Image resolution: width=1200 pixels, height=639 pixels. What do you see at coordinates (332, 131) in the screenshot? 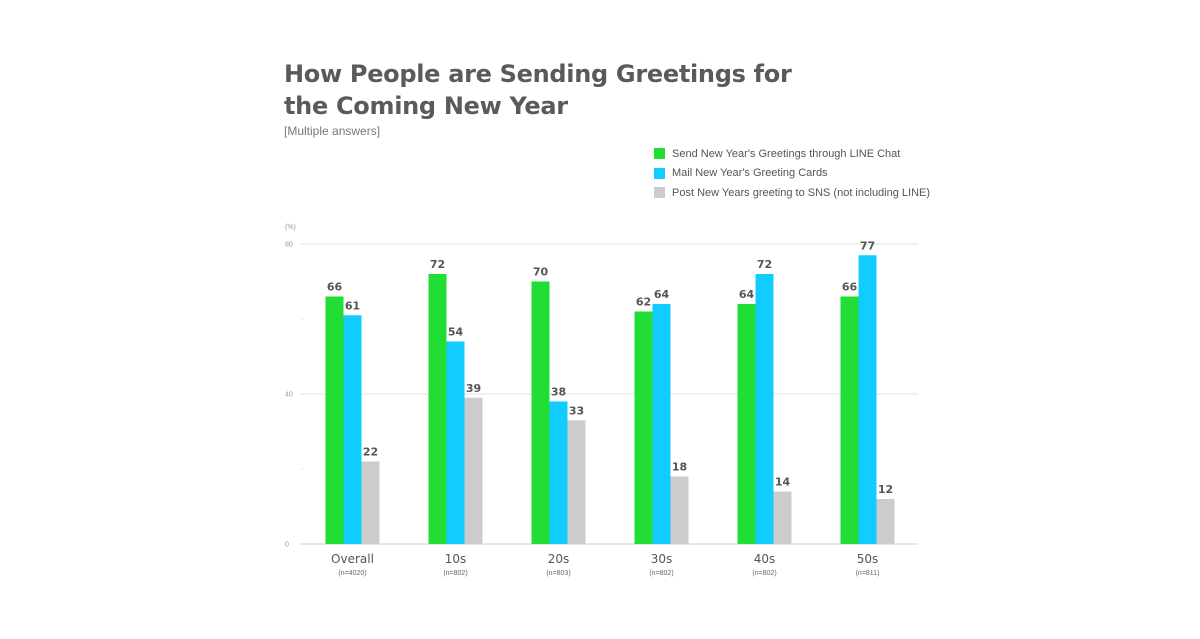
I see `chart-subtitle: [Multiple answers]` at bounding box center [332, 131].